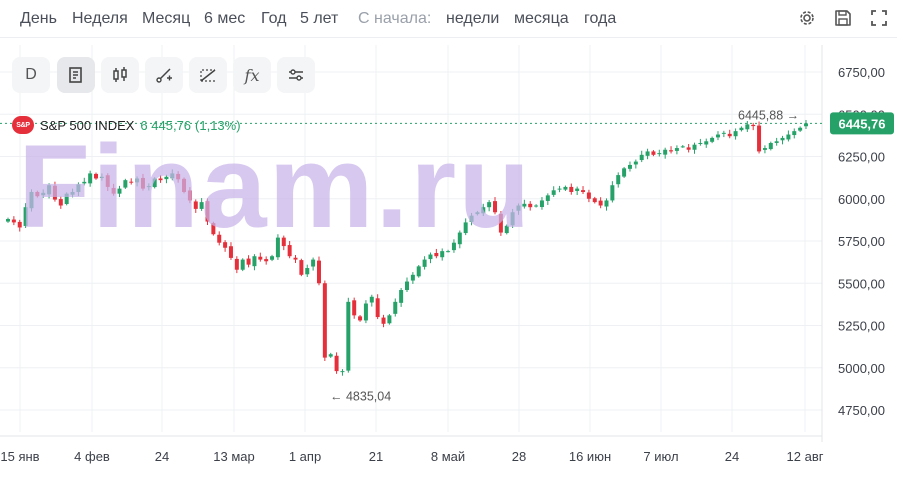  I want to click on period-6-months: 6 мес, so click(225, 18).